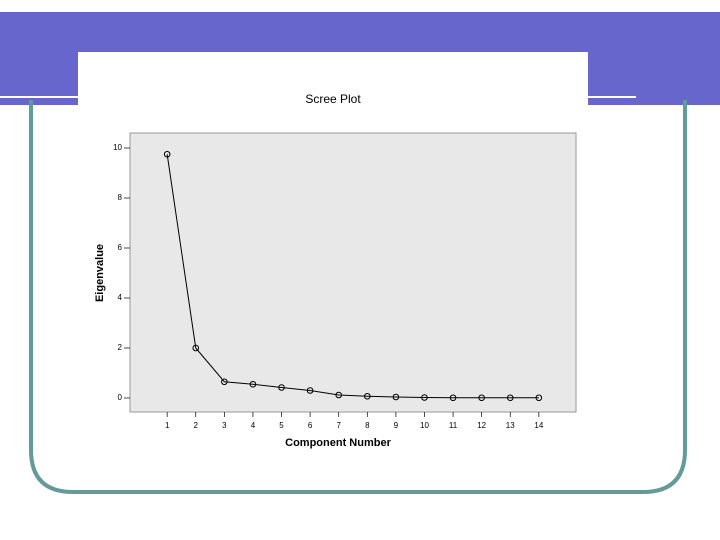 The height and width of the screenshot is (540, 720). What do you see at coordinates (117, 147) in the screenshot?
I see `y-tick-label: 10` at bounding box center [117, 147].